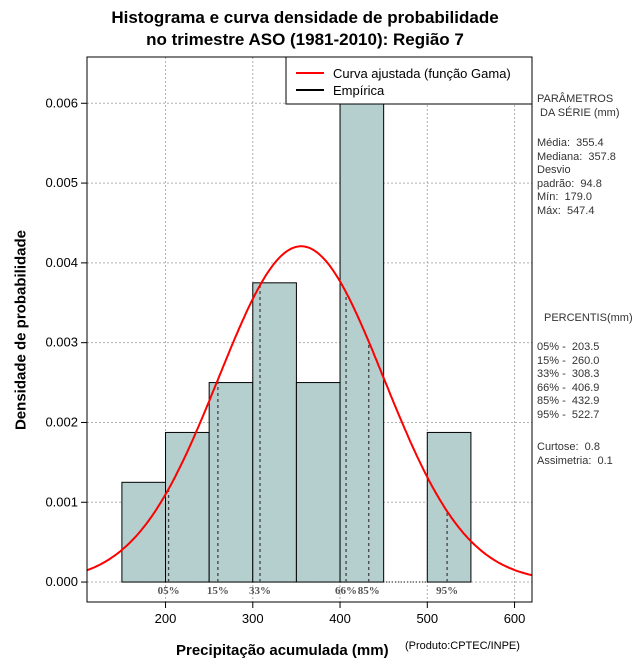 The image size is (640, 660). I want to click on x-tick-label-2: 400, so click(340, 618).